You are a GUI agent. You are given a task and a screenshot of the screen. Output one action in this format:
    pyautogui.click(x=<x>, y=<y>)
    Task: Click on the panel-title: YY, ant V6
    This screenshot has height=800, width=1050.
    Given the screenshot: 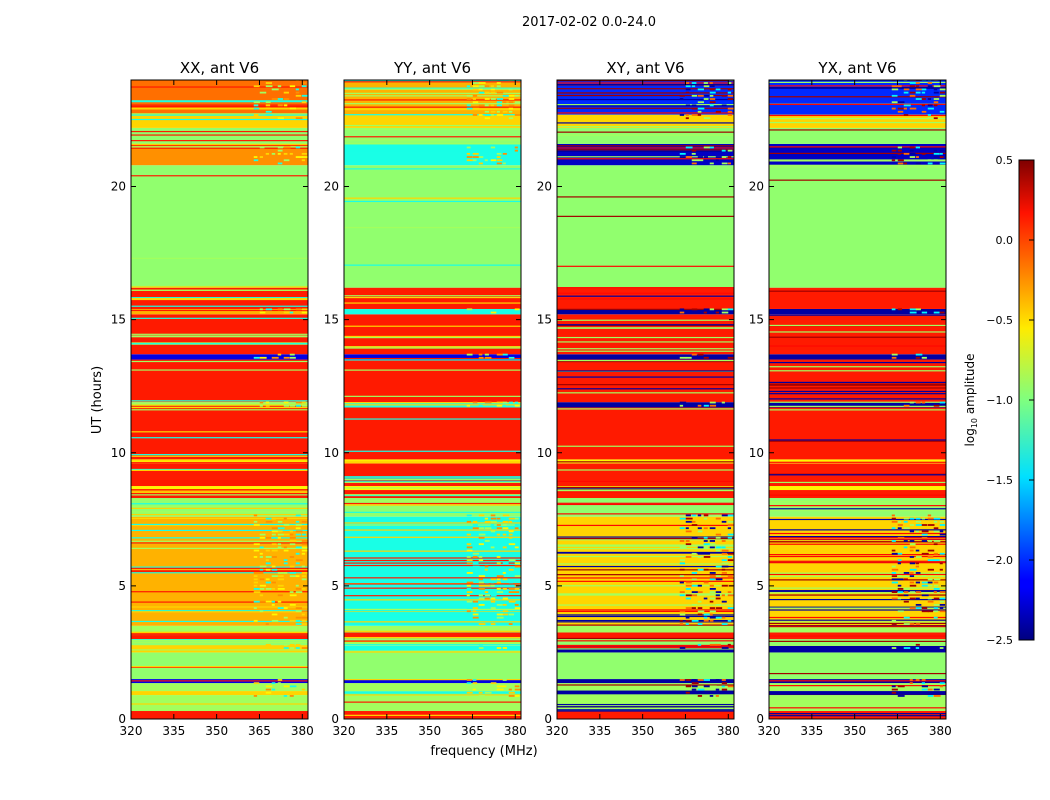 What is the action you would take?
    pyautogui.click(x=432, y=68)
    